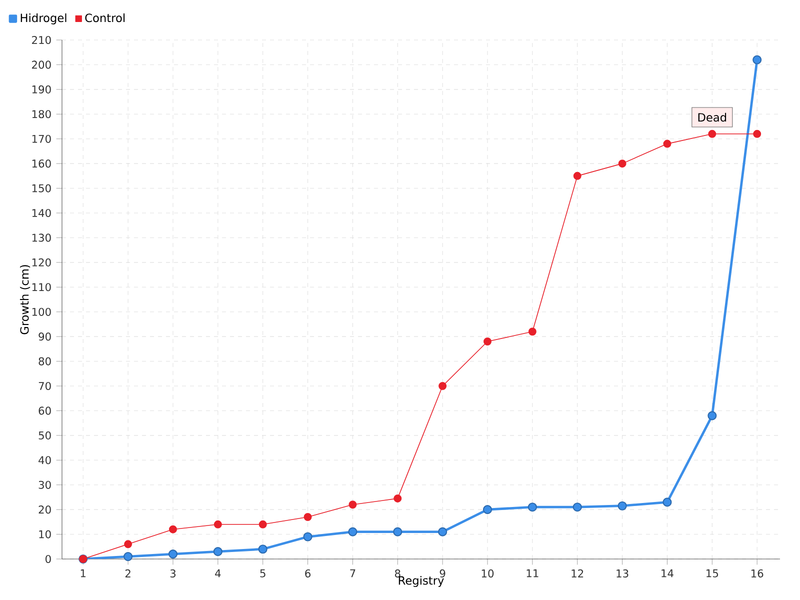  Describe the element at coordinates (41, 40) in the screenshot. I see `y-tick-label: 210` at that location.